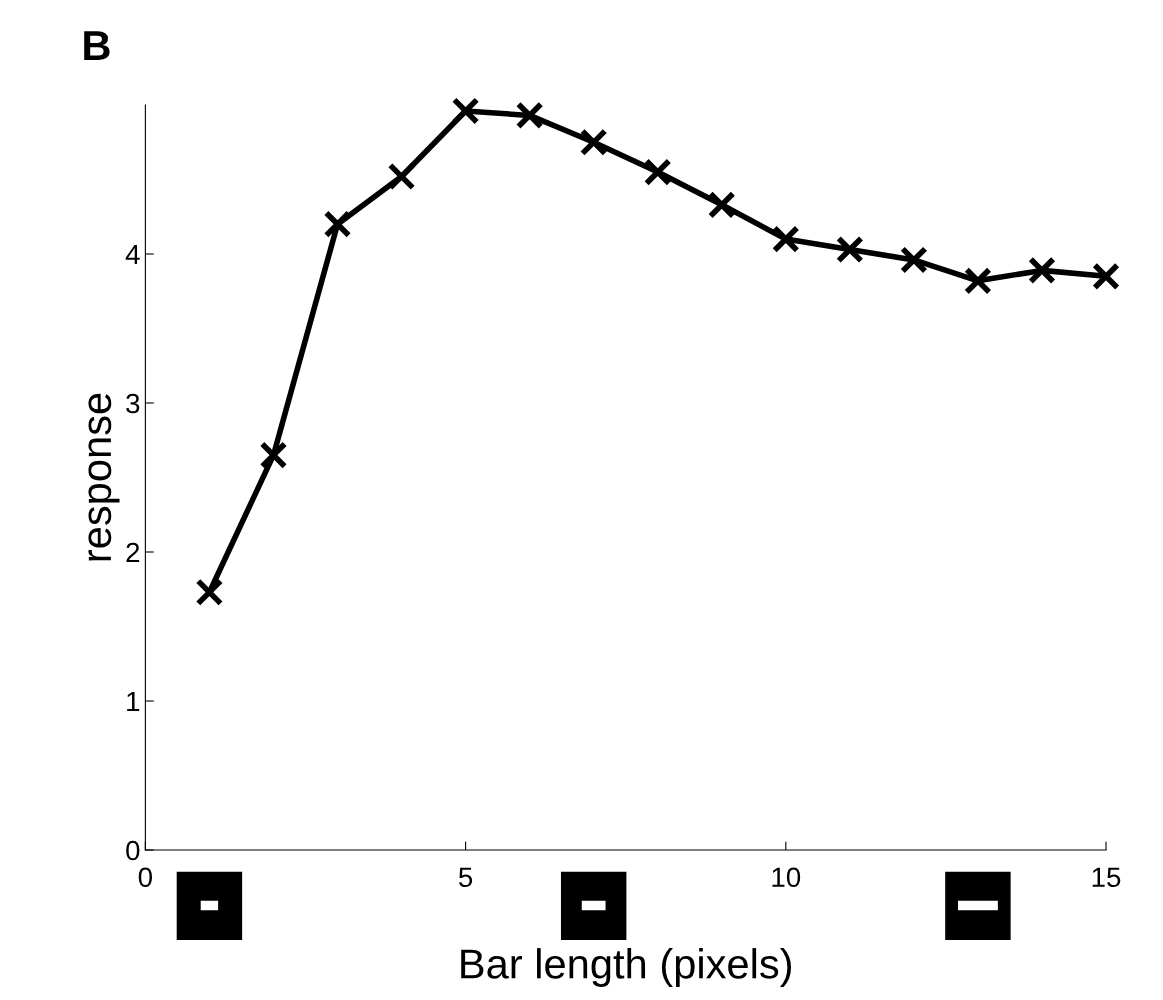 Image resolution: width=1163 pixels, height=1000 pixels. I want to click on y-tick-label: 2, so click(133, 552).